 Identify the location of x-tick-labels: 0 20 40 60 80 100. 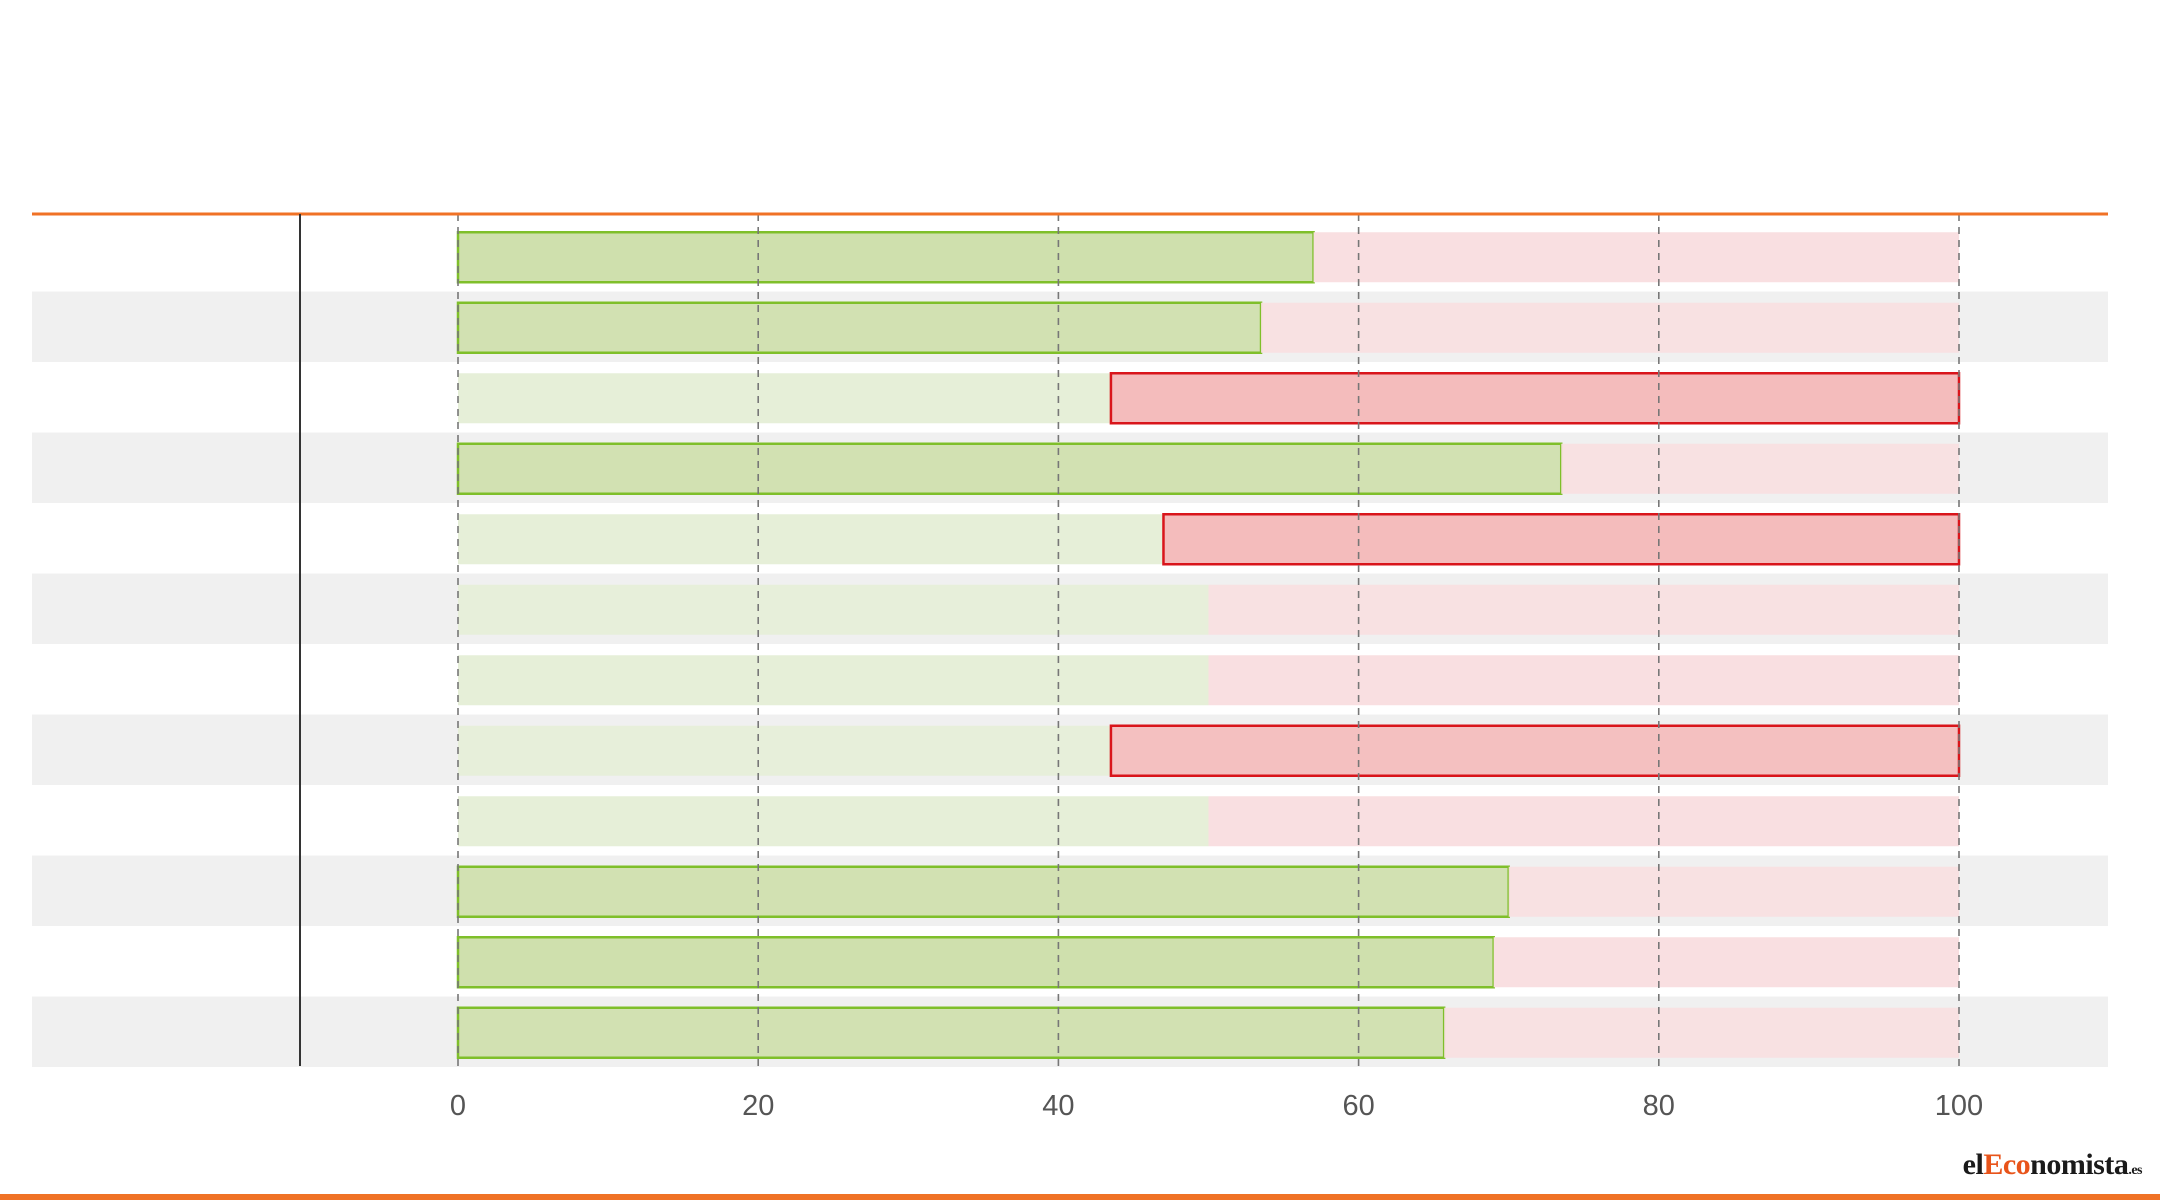
(1216, 1106).